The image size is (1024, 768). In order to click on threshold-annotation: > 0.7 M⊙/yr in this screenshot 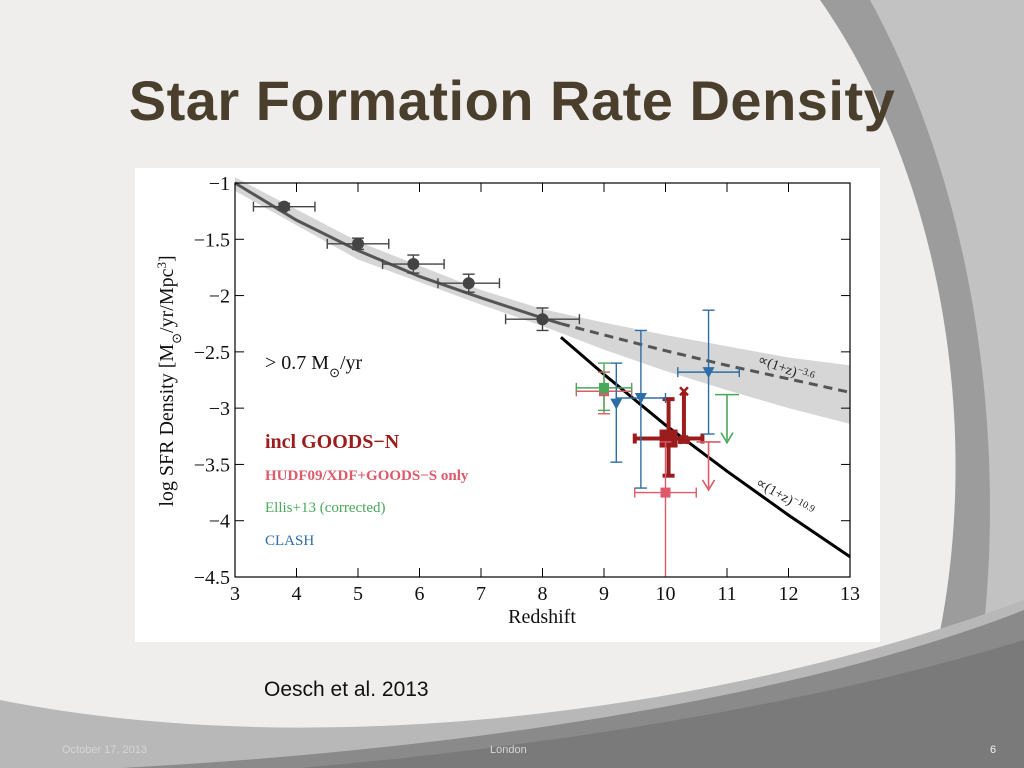, I will do `click(314, 366)`.